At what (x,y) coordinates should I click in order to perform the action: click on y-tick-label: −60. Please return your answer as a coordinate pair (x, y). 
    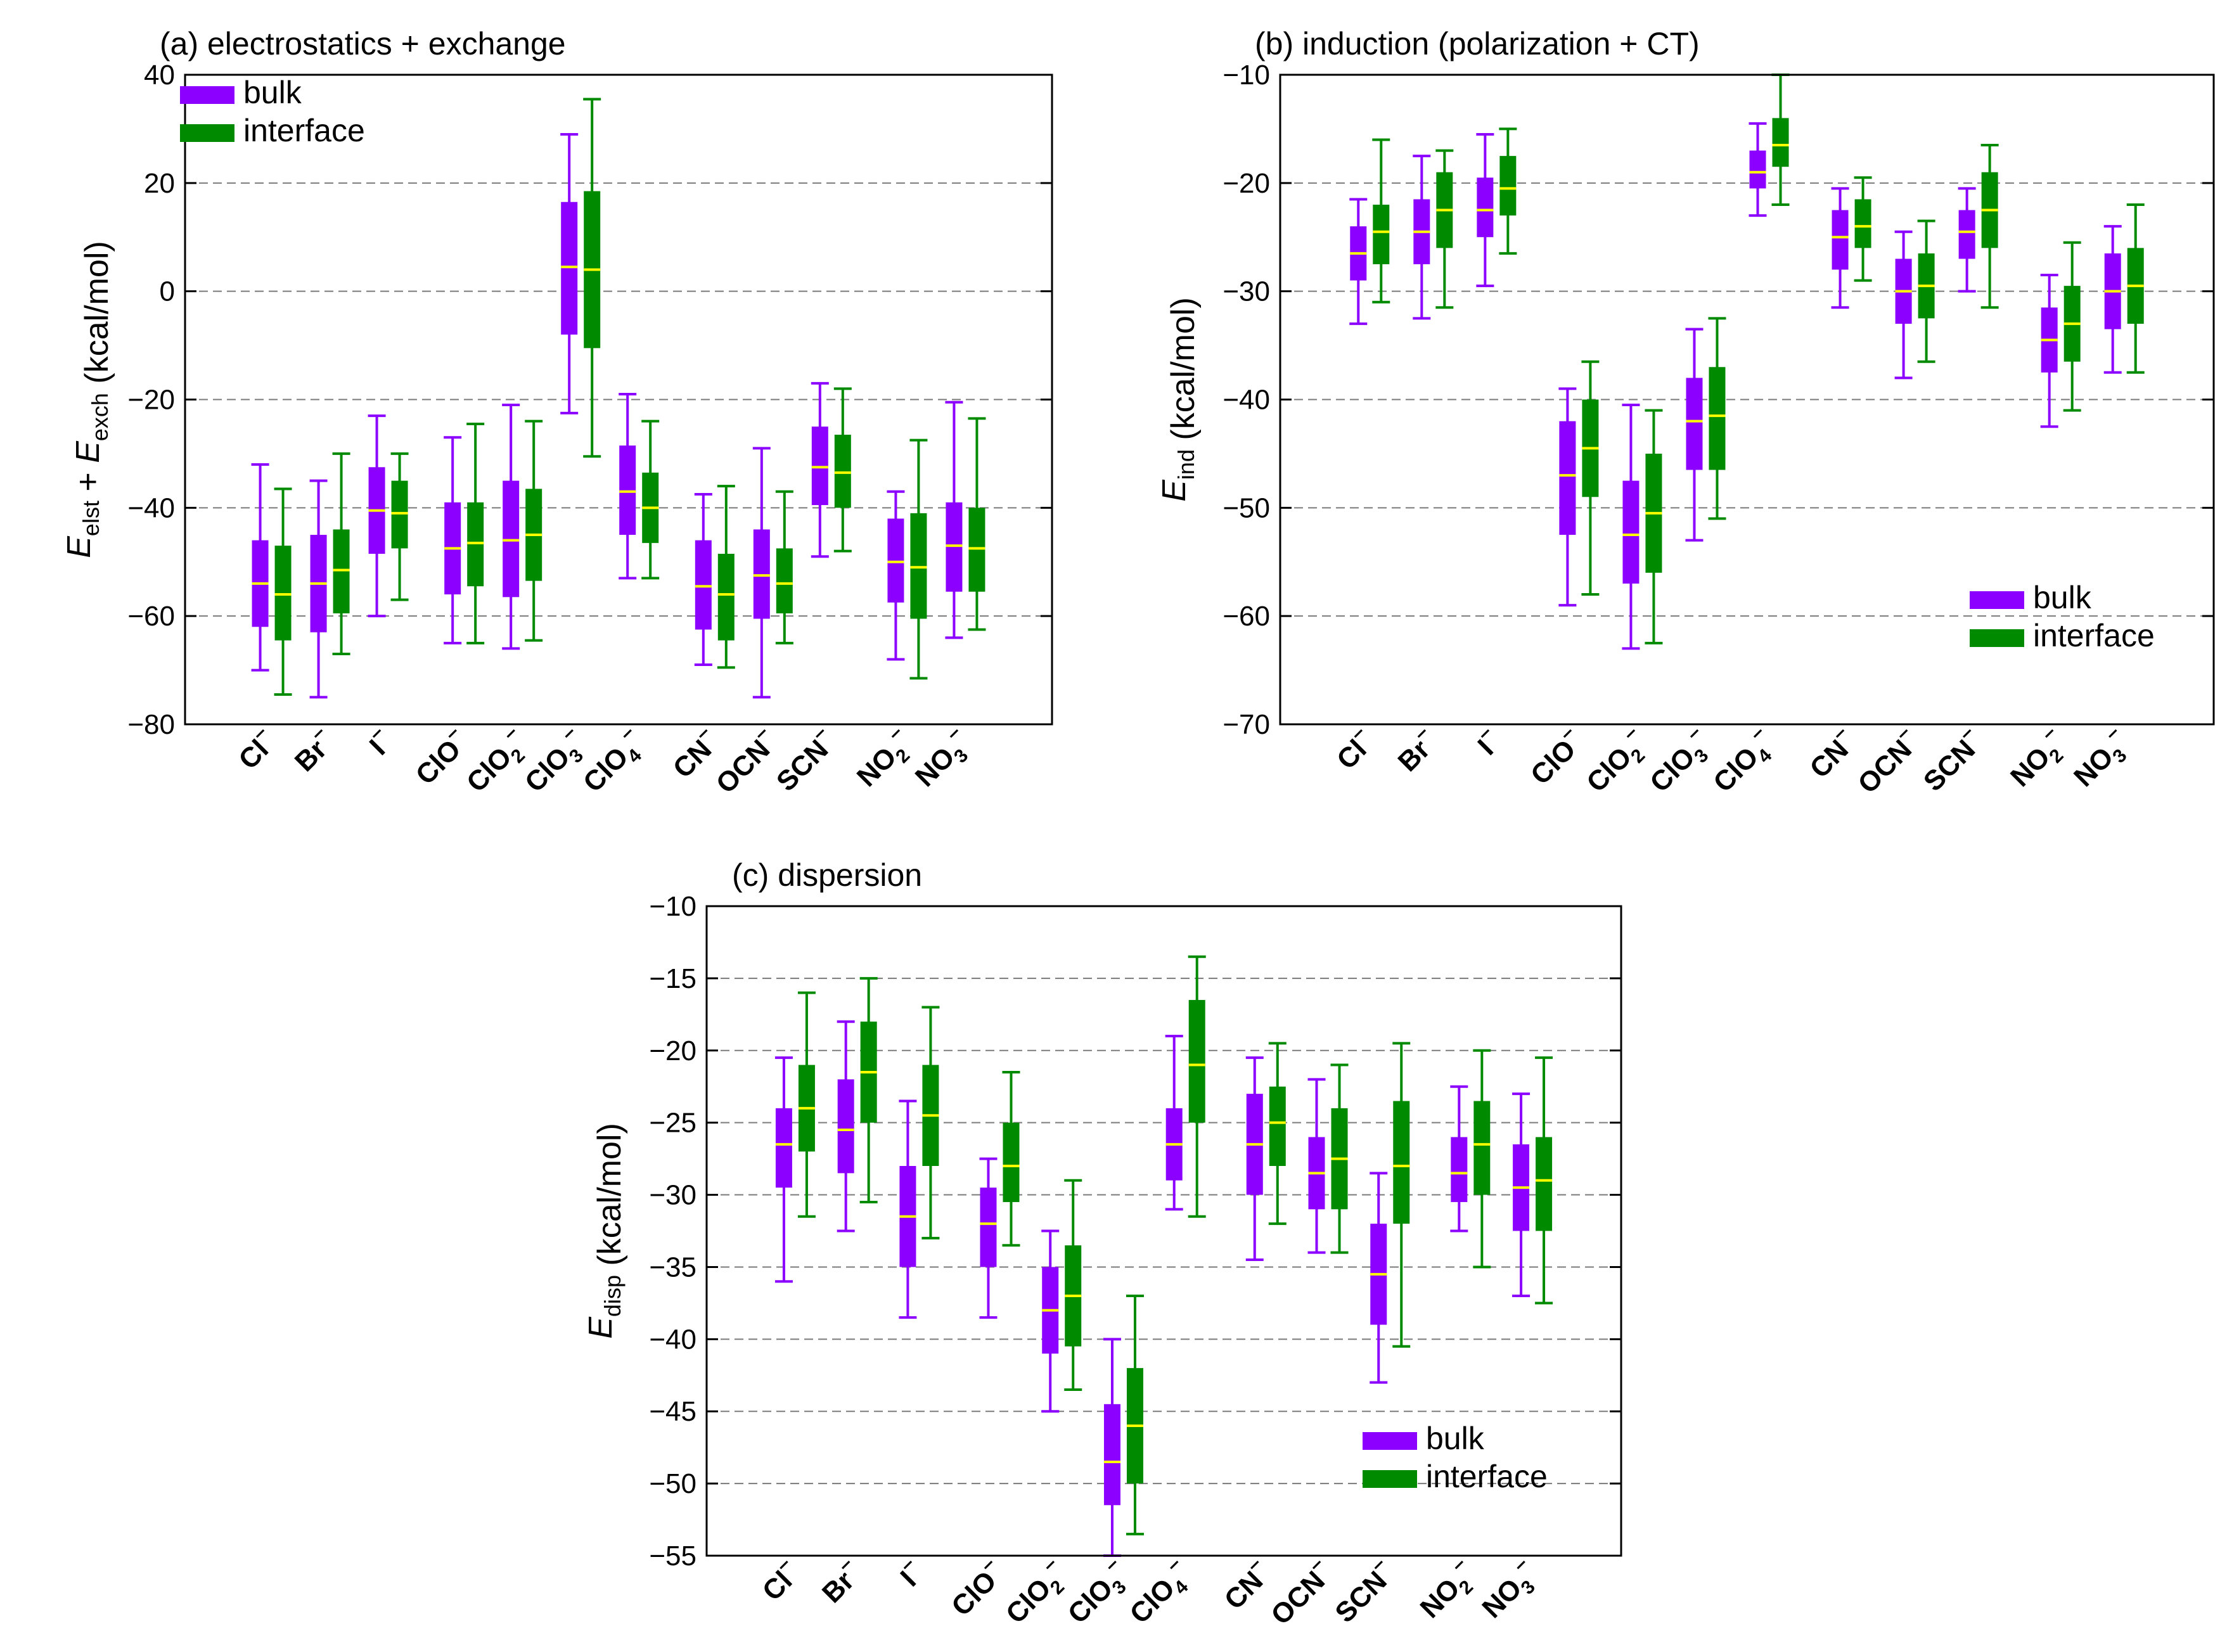
    Looking at the image, I should click on (151, 616).